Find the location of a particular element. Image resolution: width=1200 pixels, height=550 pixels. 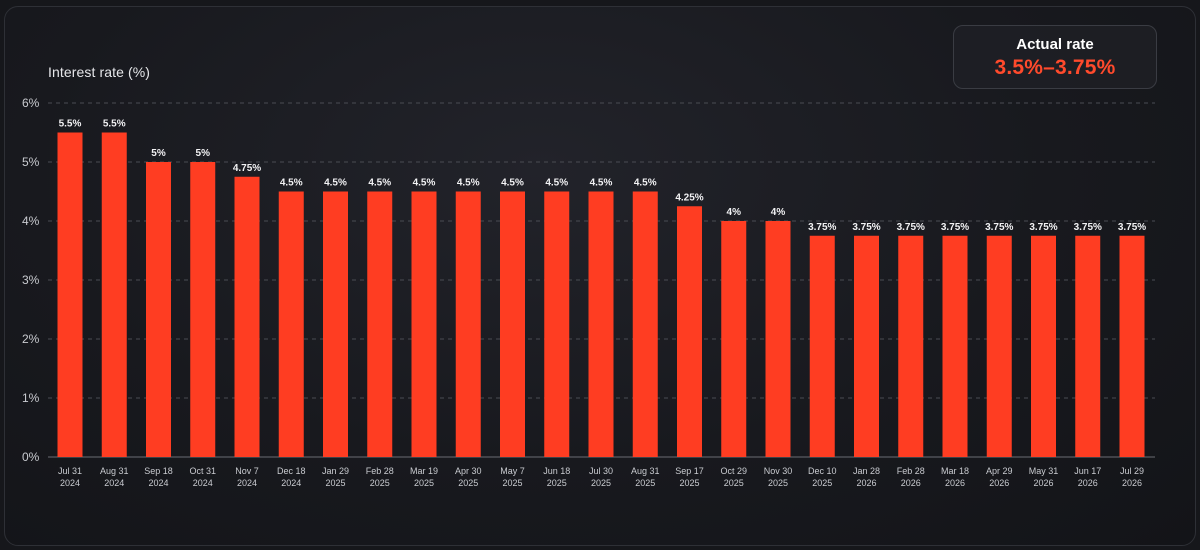

actual-rate-card: Actual rate 3.5%–3.75% is located at coordinates (1055, 57).